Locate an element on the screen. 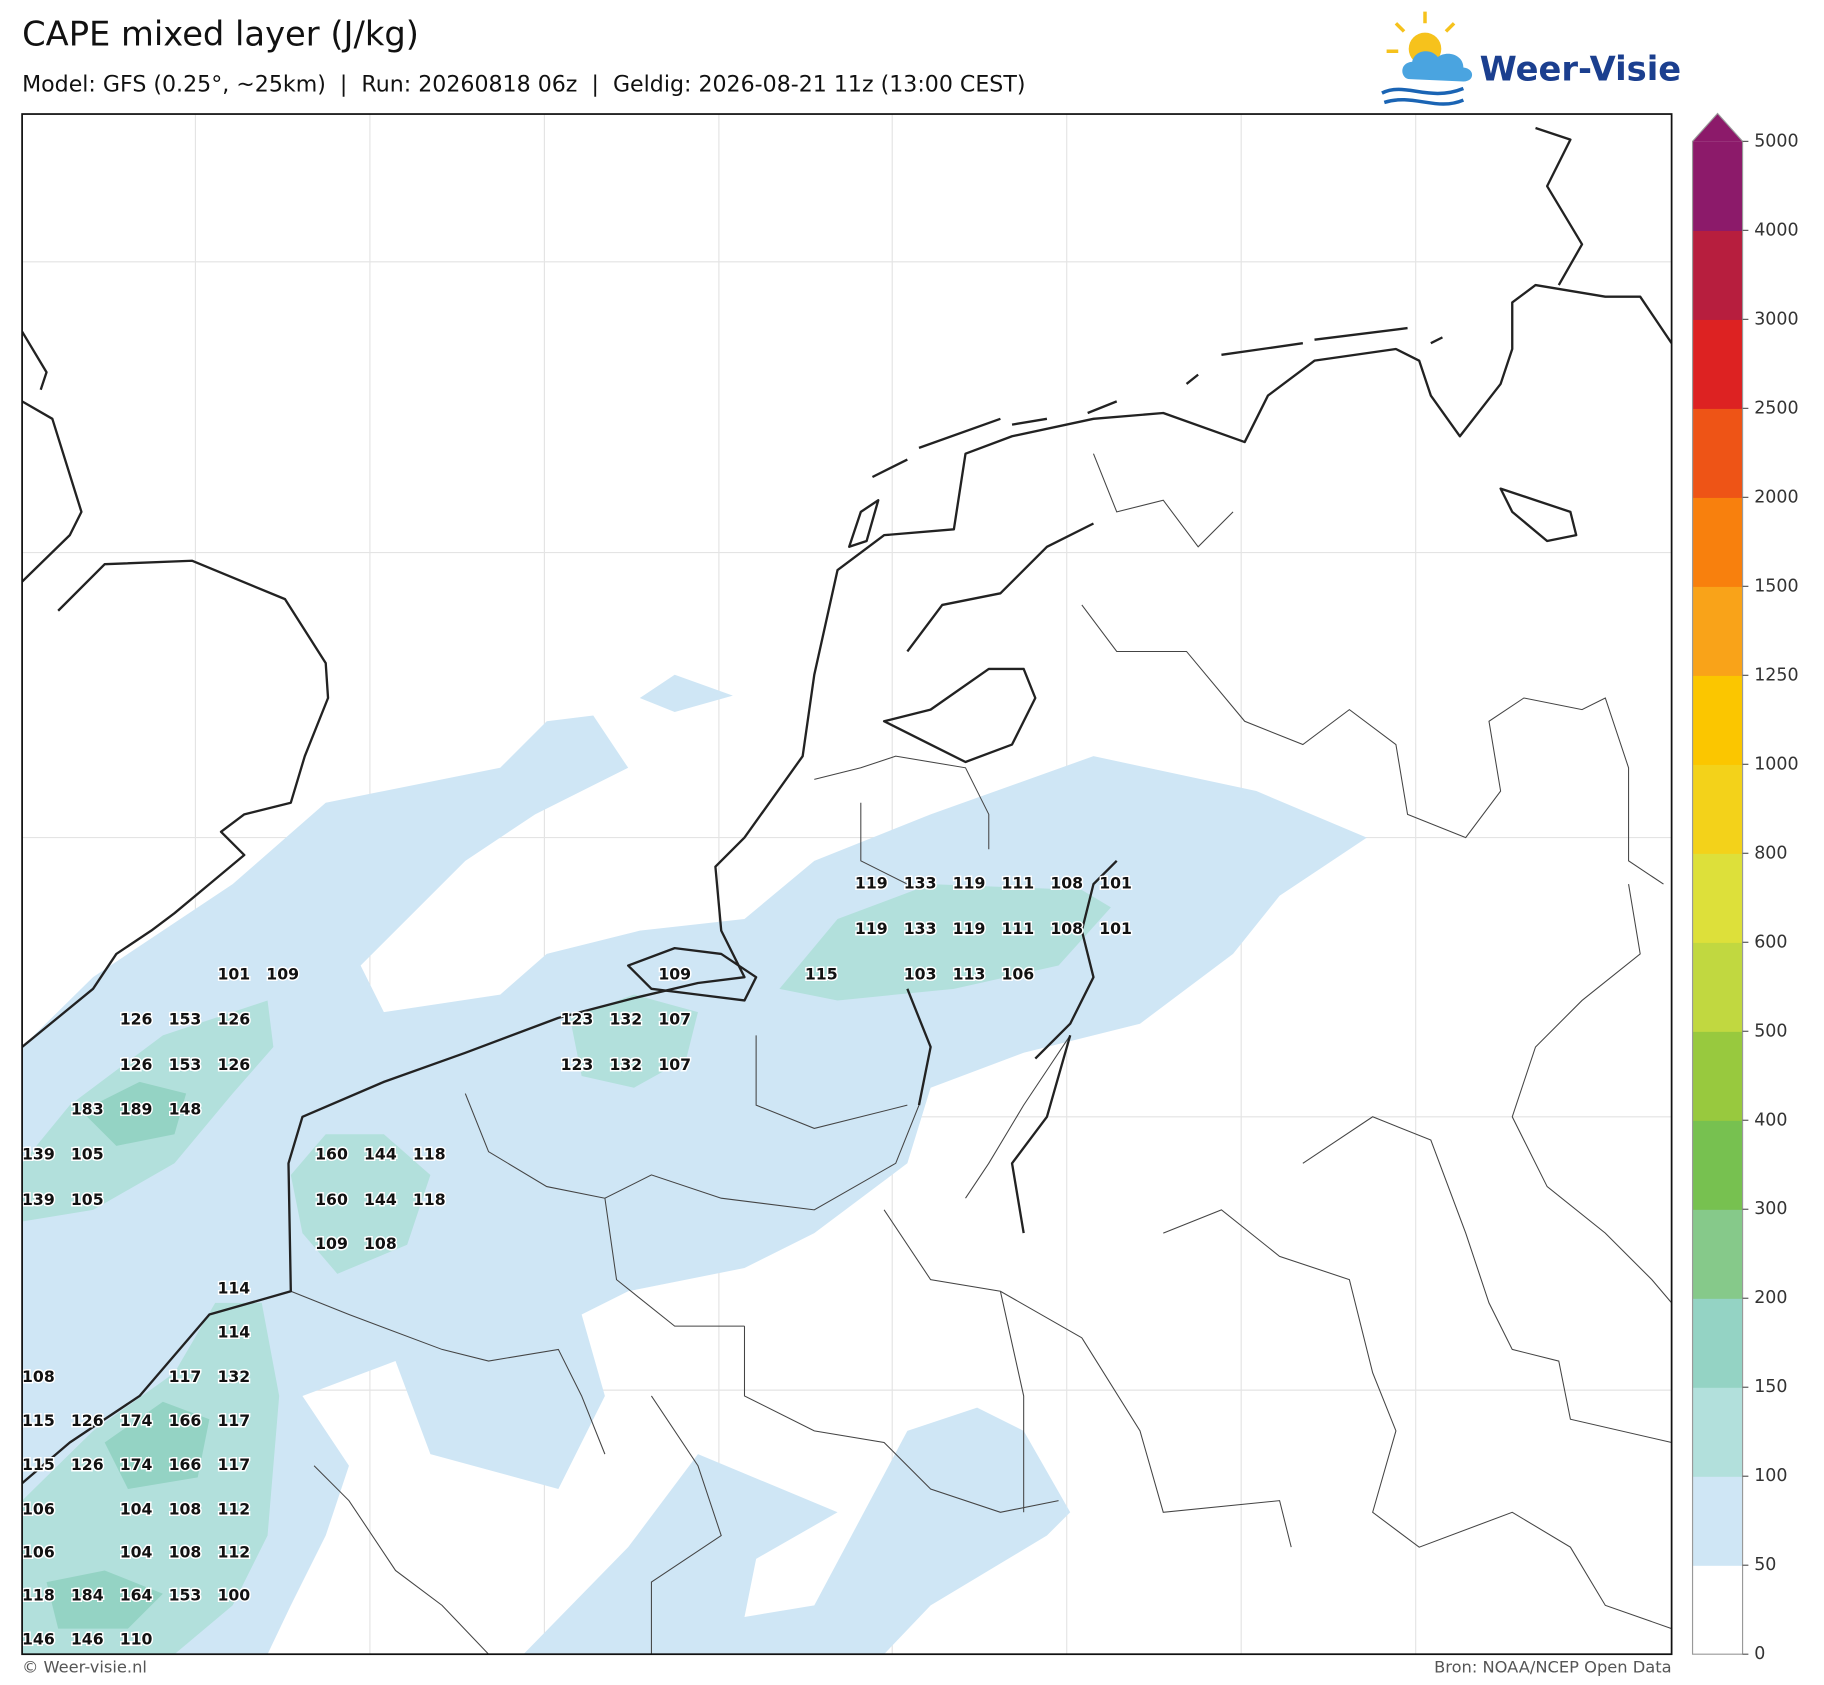 Image resolution: width=1824 pixels, height=1685 pixels. cape-label: 164 is located at coordinates (136, 1595).